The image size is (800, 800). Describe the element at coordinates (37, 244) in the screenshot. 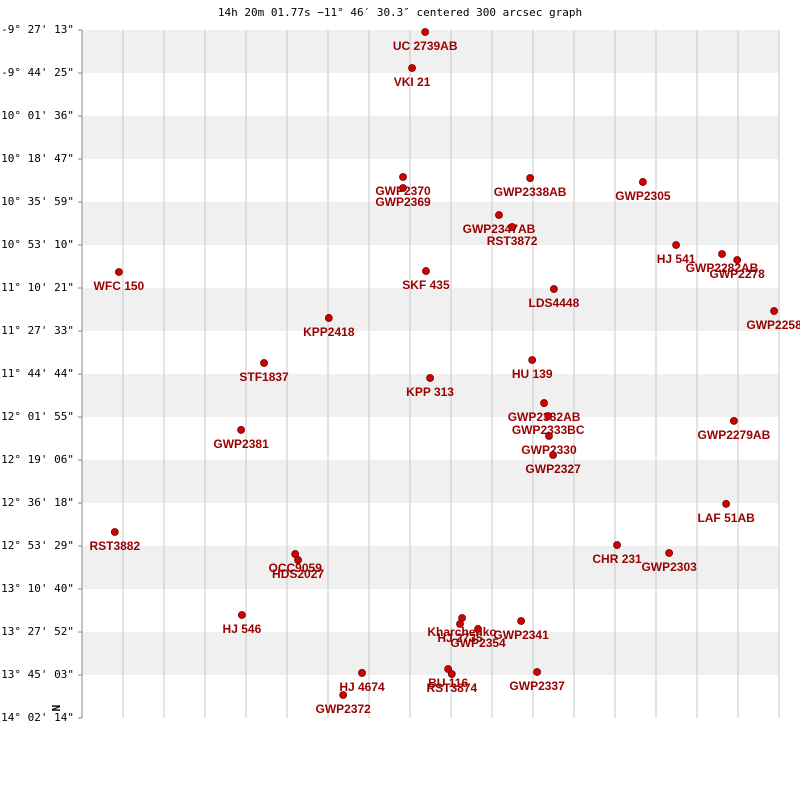

I see `y-tick-label: -10° 53' 10"` at that location.